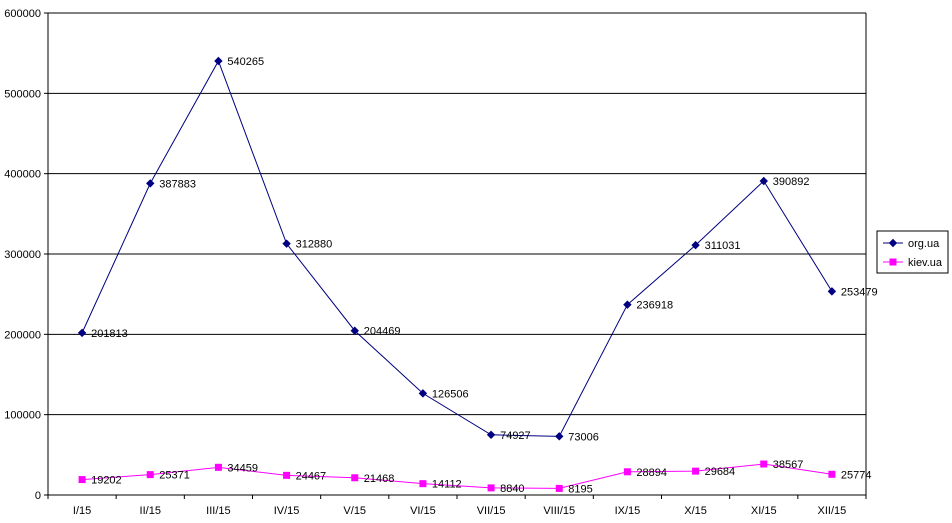  Describe the element at coordinates (512, 489) in the screenshot. I see `data-label: 8840` at that location.